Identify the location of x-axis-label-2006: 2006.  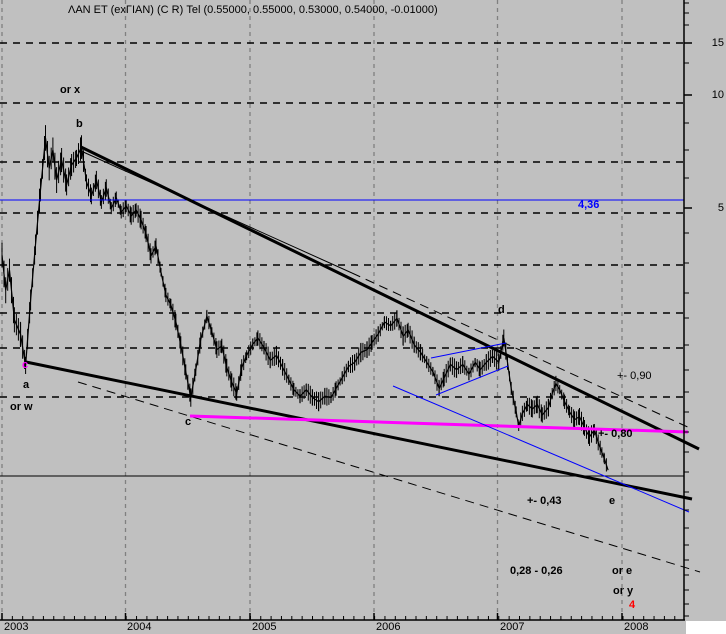
(388, 627).